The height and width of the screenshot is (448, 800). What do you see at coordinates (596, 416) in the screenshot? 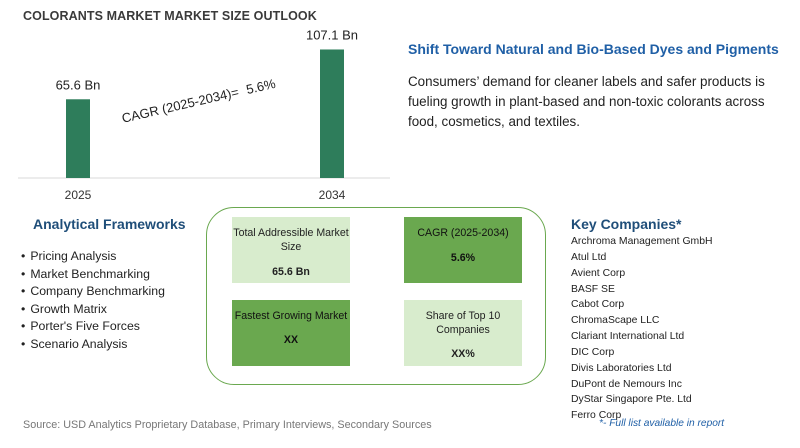
I see `company-item: Ferro Corp` at bounding box center [596, 416].